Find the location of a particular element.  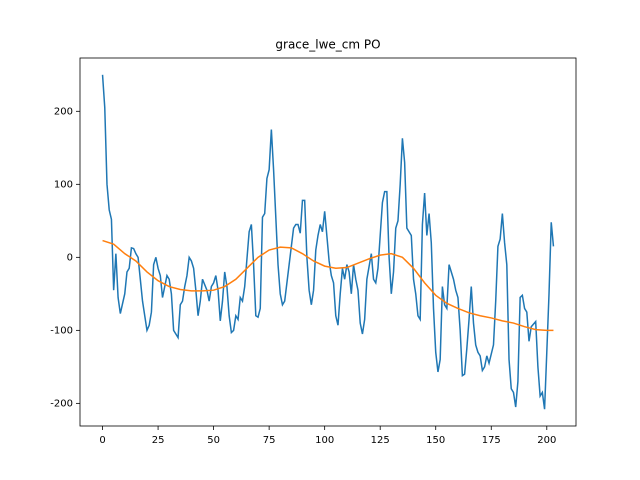

x-tick-label: 25 is located at coordinates (158, 440).